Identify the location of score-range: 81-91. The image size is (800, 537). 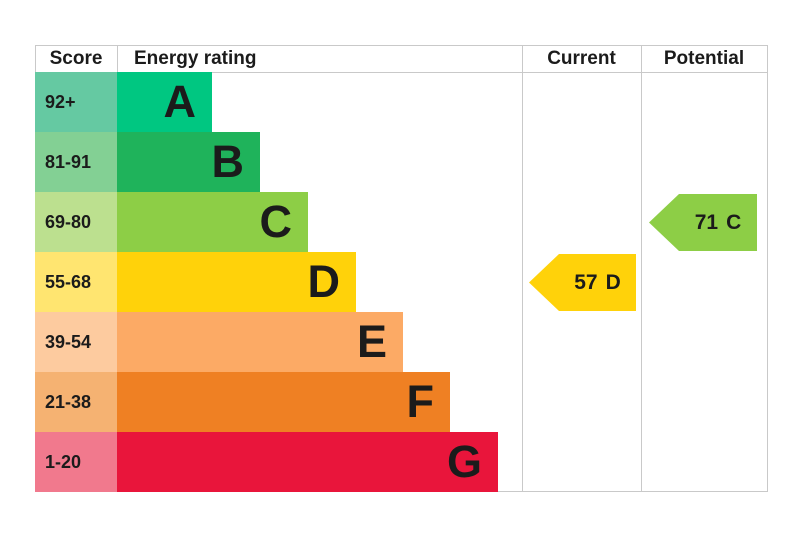
(76, 162).